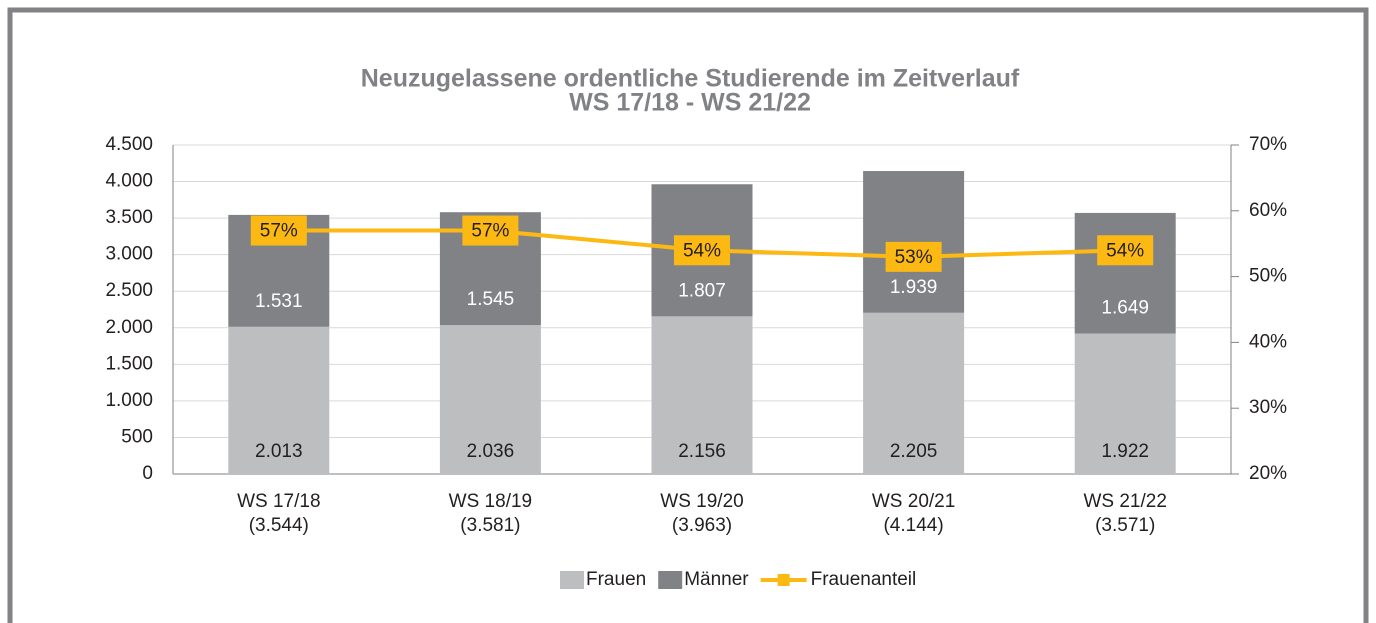 Image resolution: width=1376 pixels, height=623 pixels. Describe the element at coordinates (129, 217) in the screenshot. I see `y-tick-label: 3.500` at that location.